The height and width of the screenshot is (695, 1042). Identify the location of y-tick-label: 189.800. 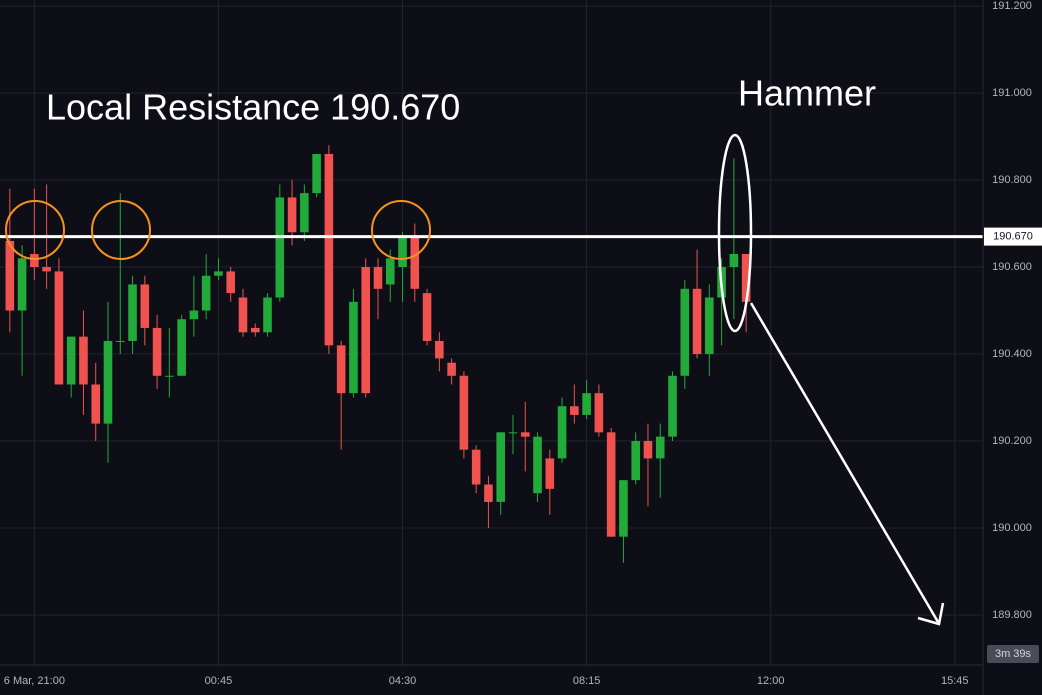
(1012, 615).